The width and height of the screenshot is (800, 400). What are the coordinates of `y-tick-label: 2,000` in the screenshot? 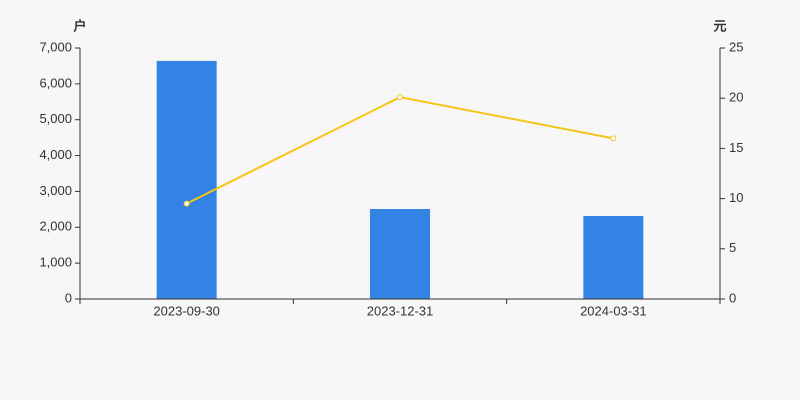 It's located at (55, 226).